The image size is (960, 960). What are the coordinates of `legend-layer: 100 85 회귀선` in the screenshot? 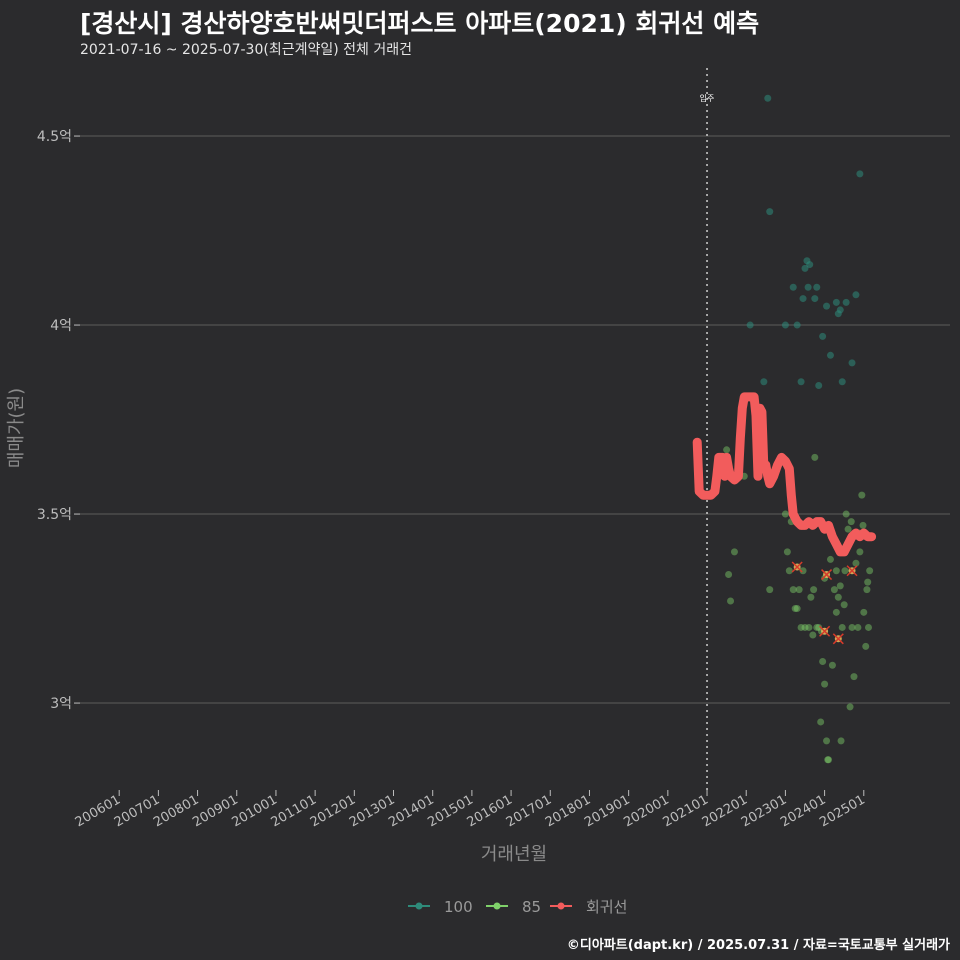 It's located at (517, 907).